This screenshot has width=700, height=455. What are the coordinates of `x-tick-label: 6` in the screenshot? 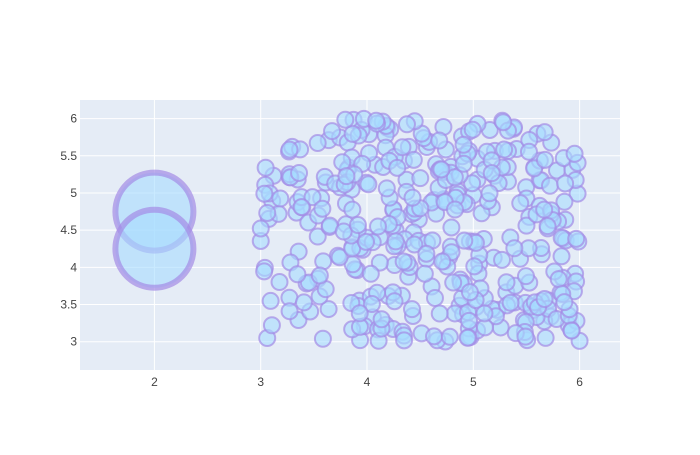 It's located at (579, 382).